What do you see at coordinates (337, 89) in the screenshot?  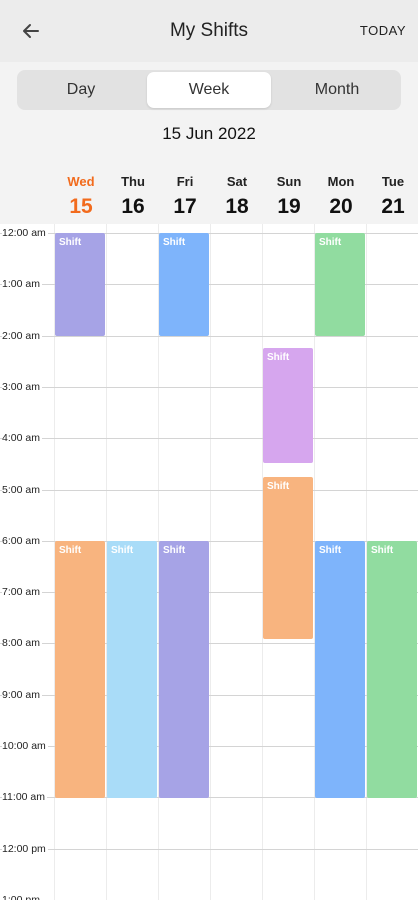 I see `tab-month: Month` at bounding box center [337, 89].